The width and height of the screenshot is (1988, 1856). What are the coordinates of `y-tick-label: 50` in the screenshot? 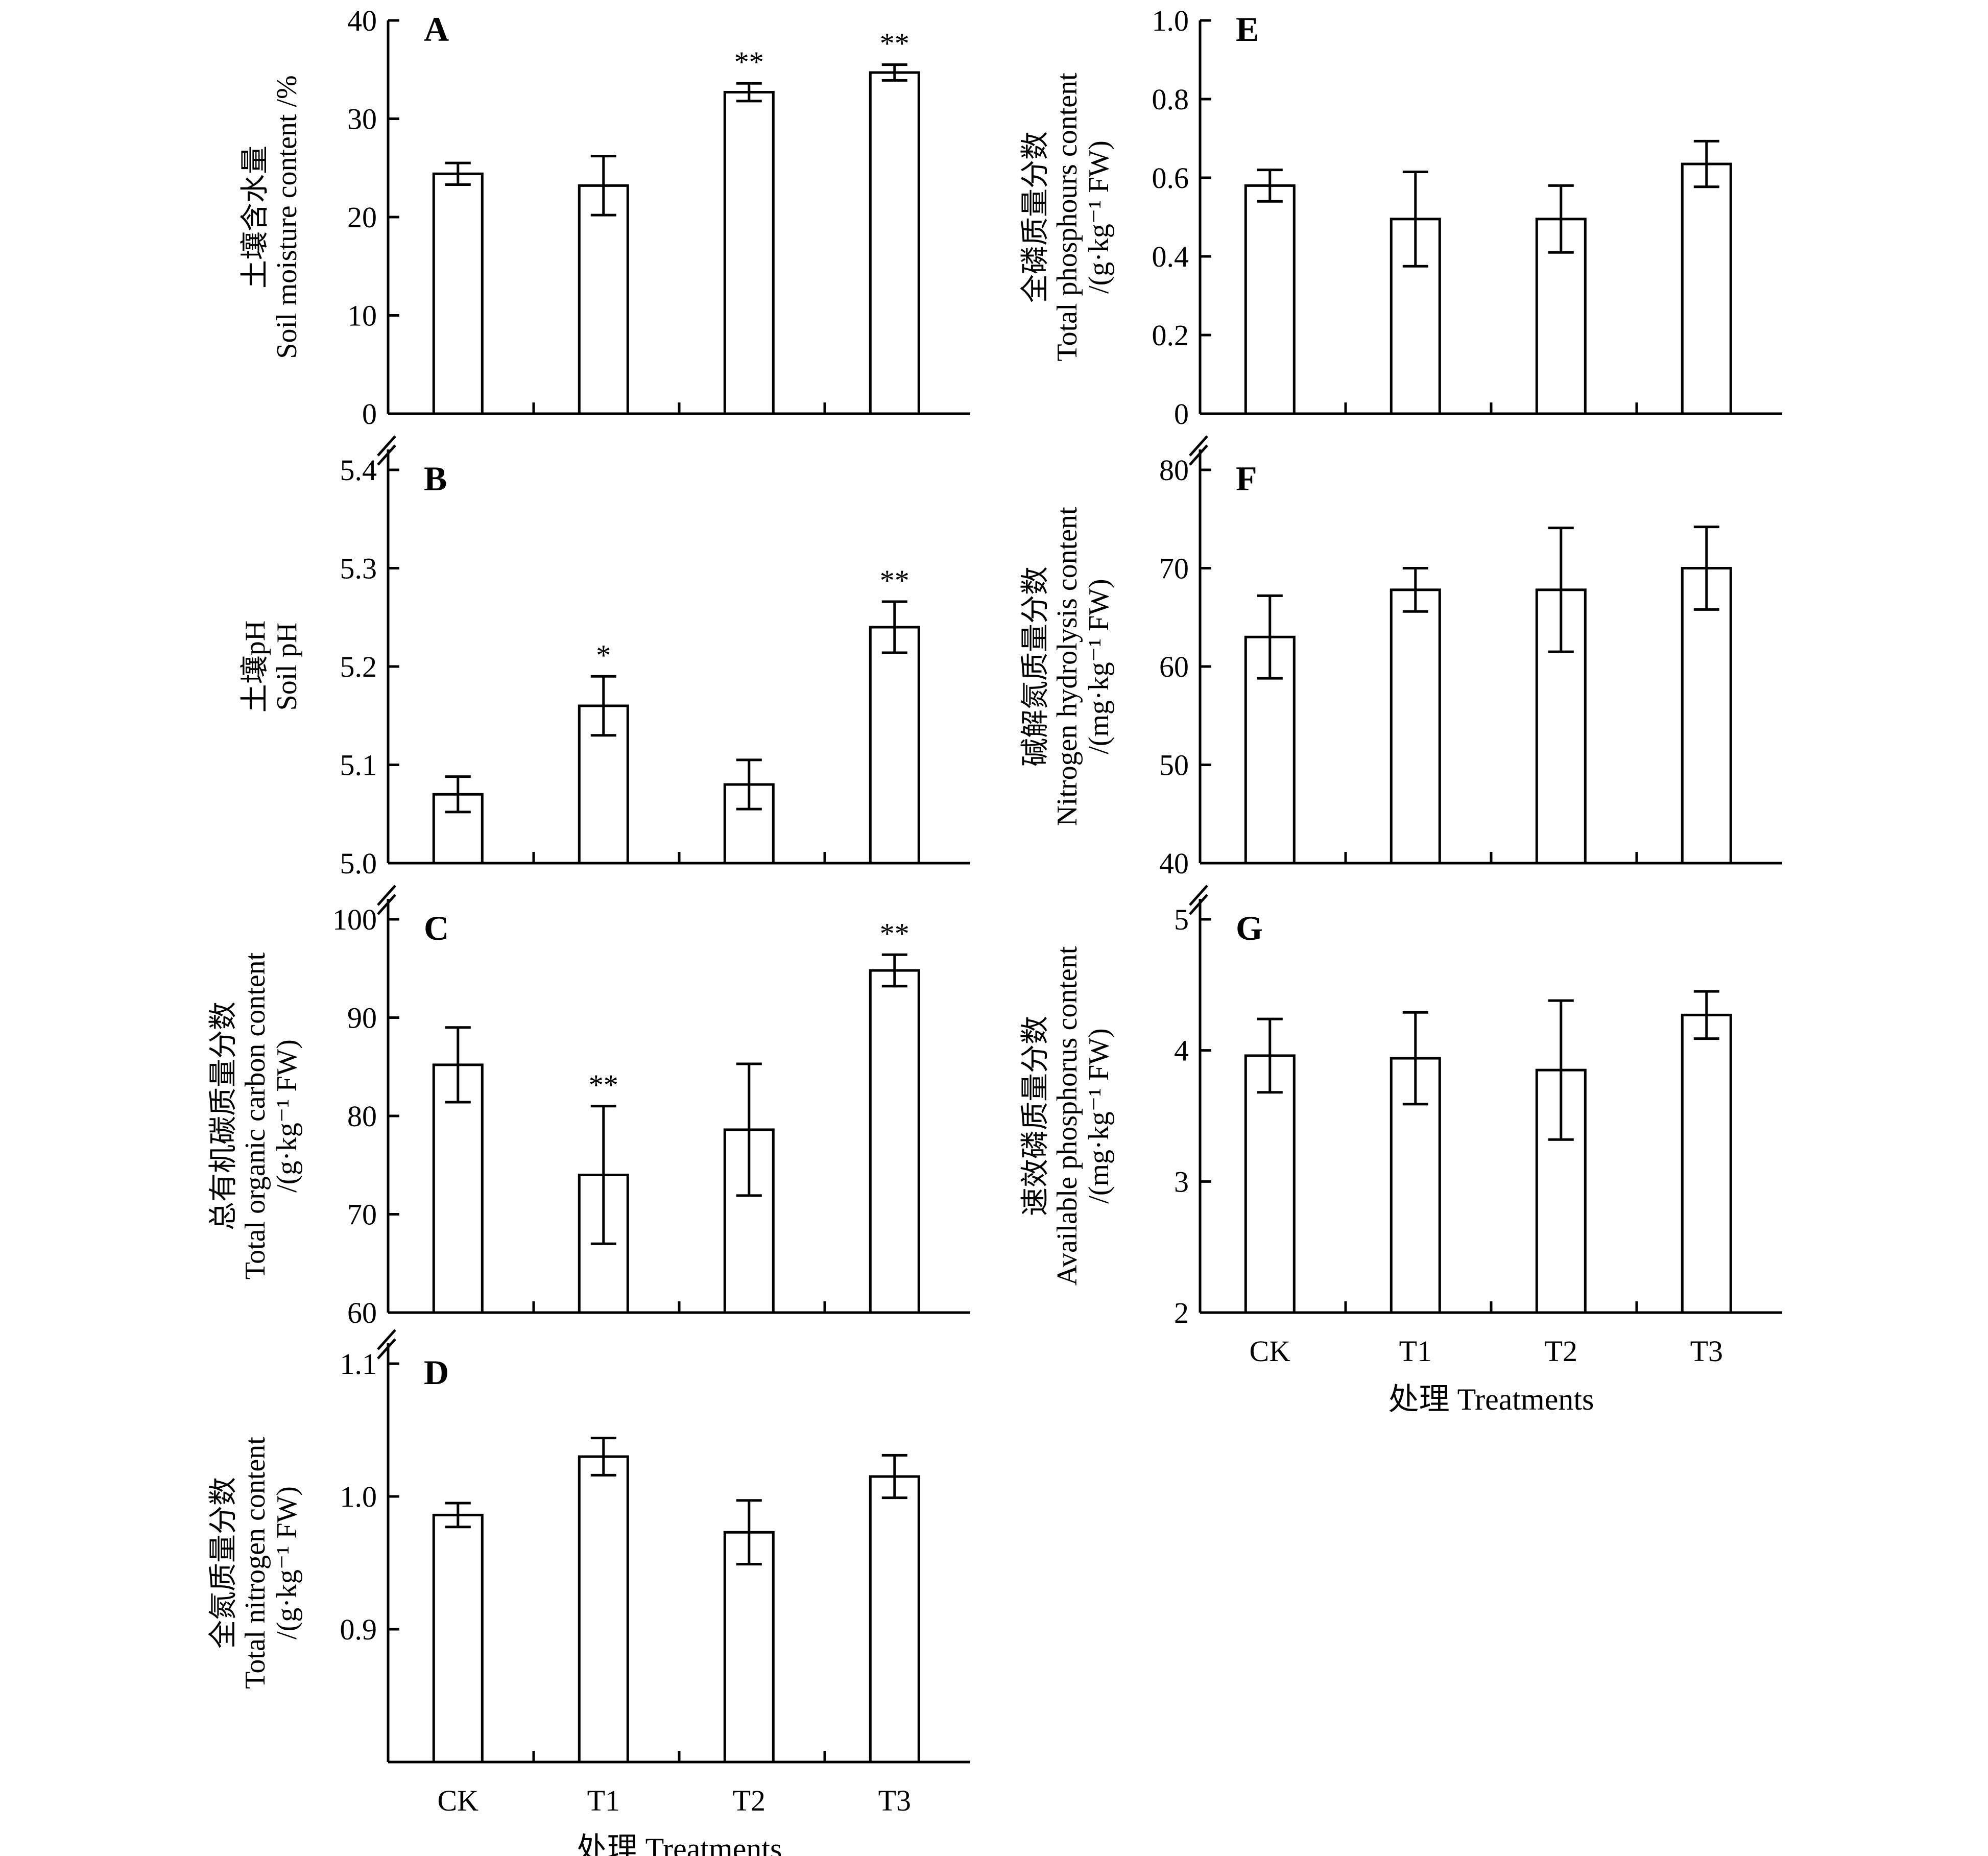 It's located at (1174, 765).